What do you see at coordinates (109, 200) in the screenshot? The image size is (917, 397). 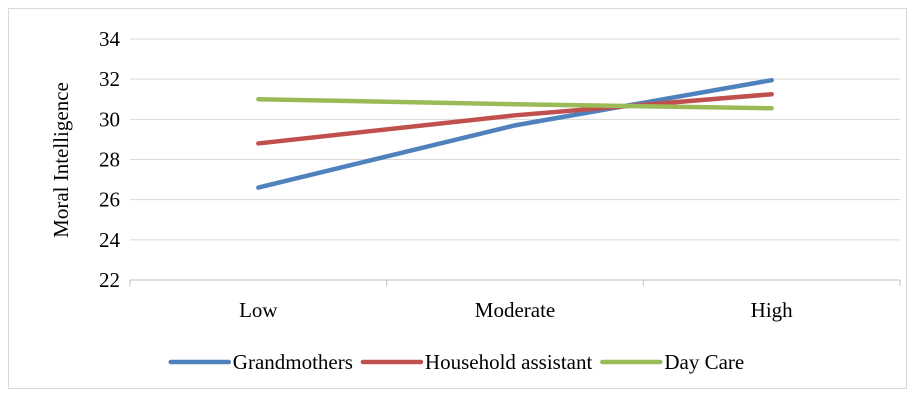 I see `y-tick-label: 26` at bounding box center [109, 200].